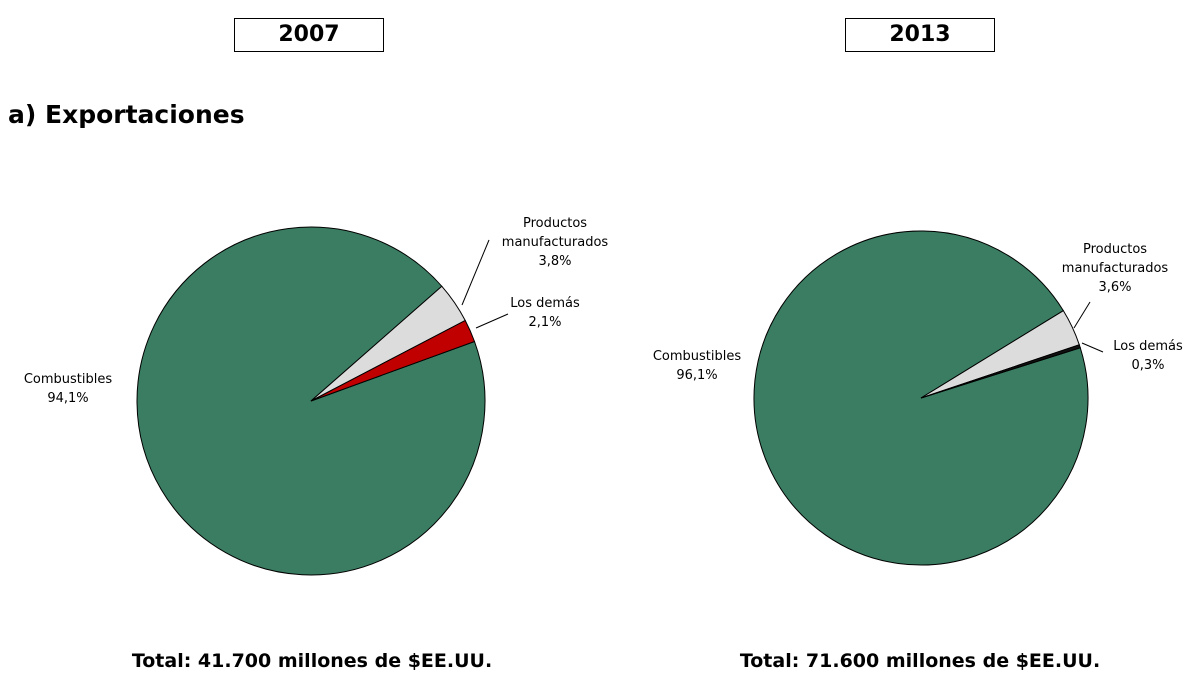  What do you see at coordinates (309, 35) in the screenshot?
I see `year-box: 2007` at bounding box center [309, 35].